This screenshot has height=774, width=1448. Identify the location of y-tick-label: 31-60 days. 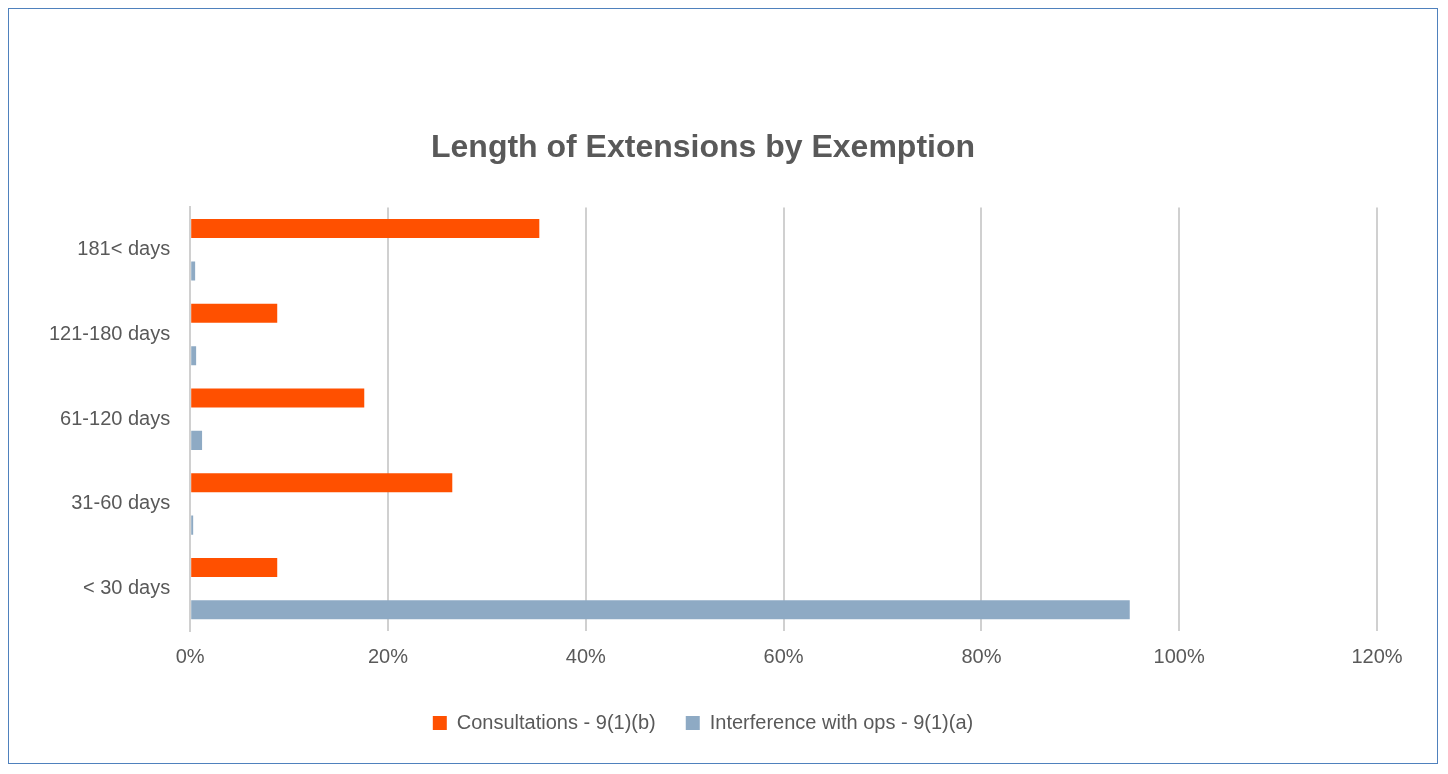
(121, 502).